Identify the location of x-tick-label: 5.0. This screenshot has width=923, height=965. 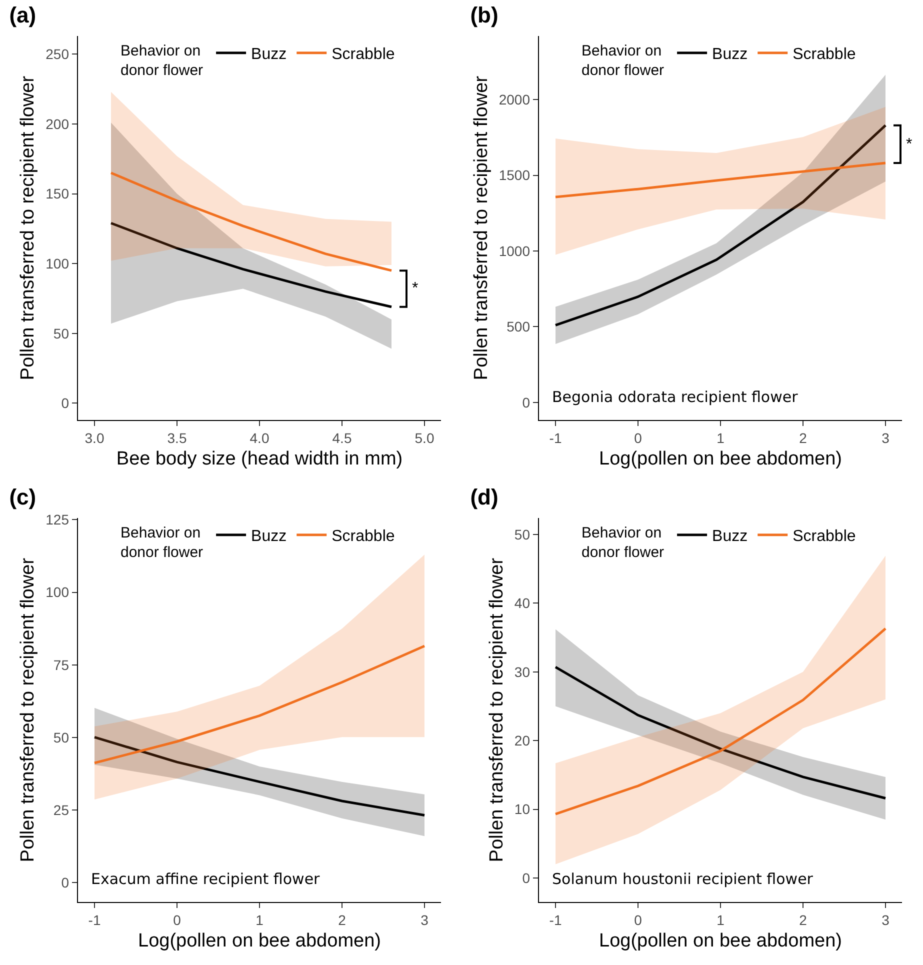
(424, 438).